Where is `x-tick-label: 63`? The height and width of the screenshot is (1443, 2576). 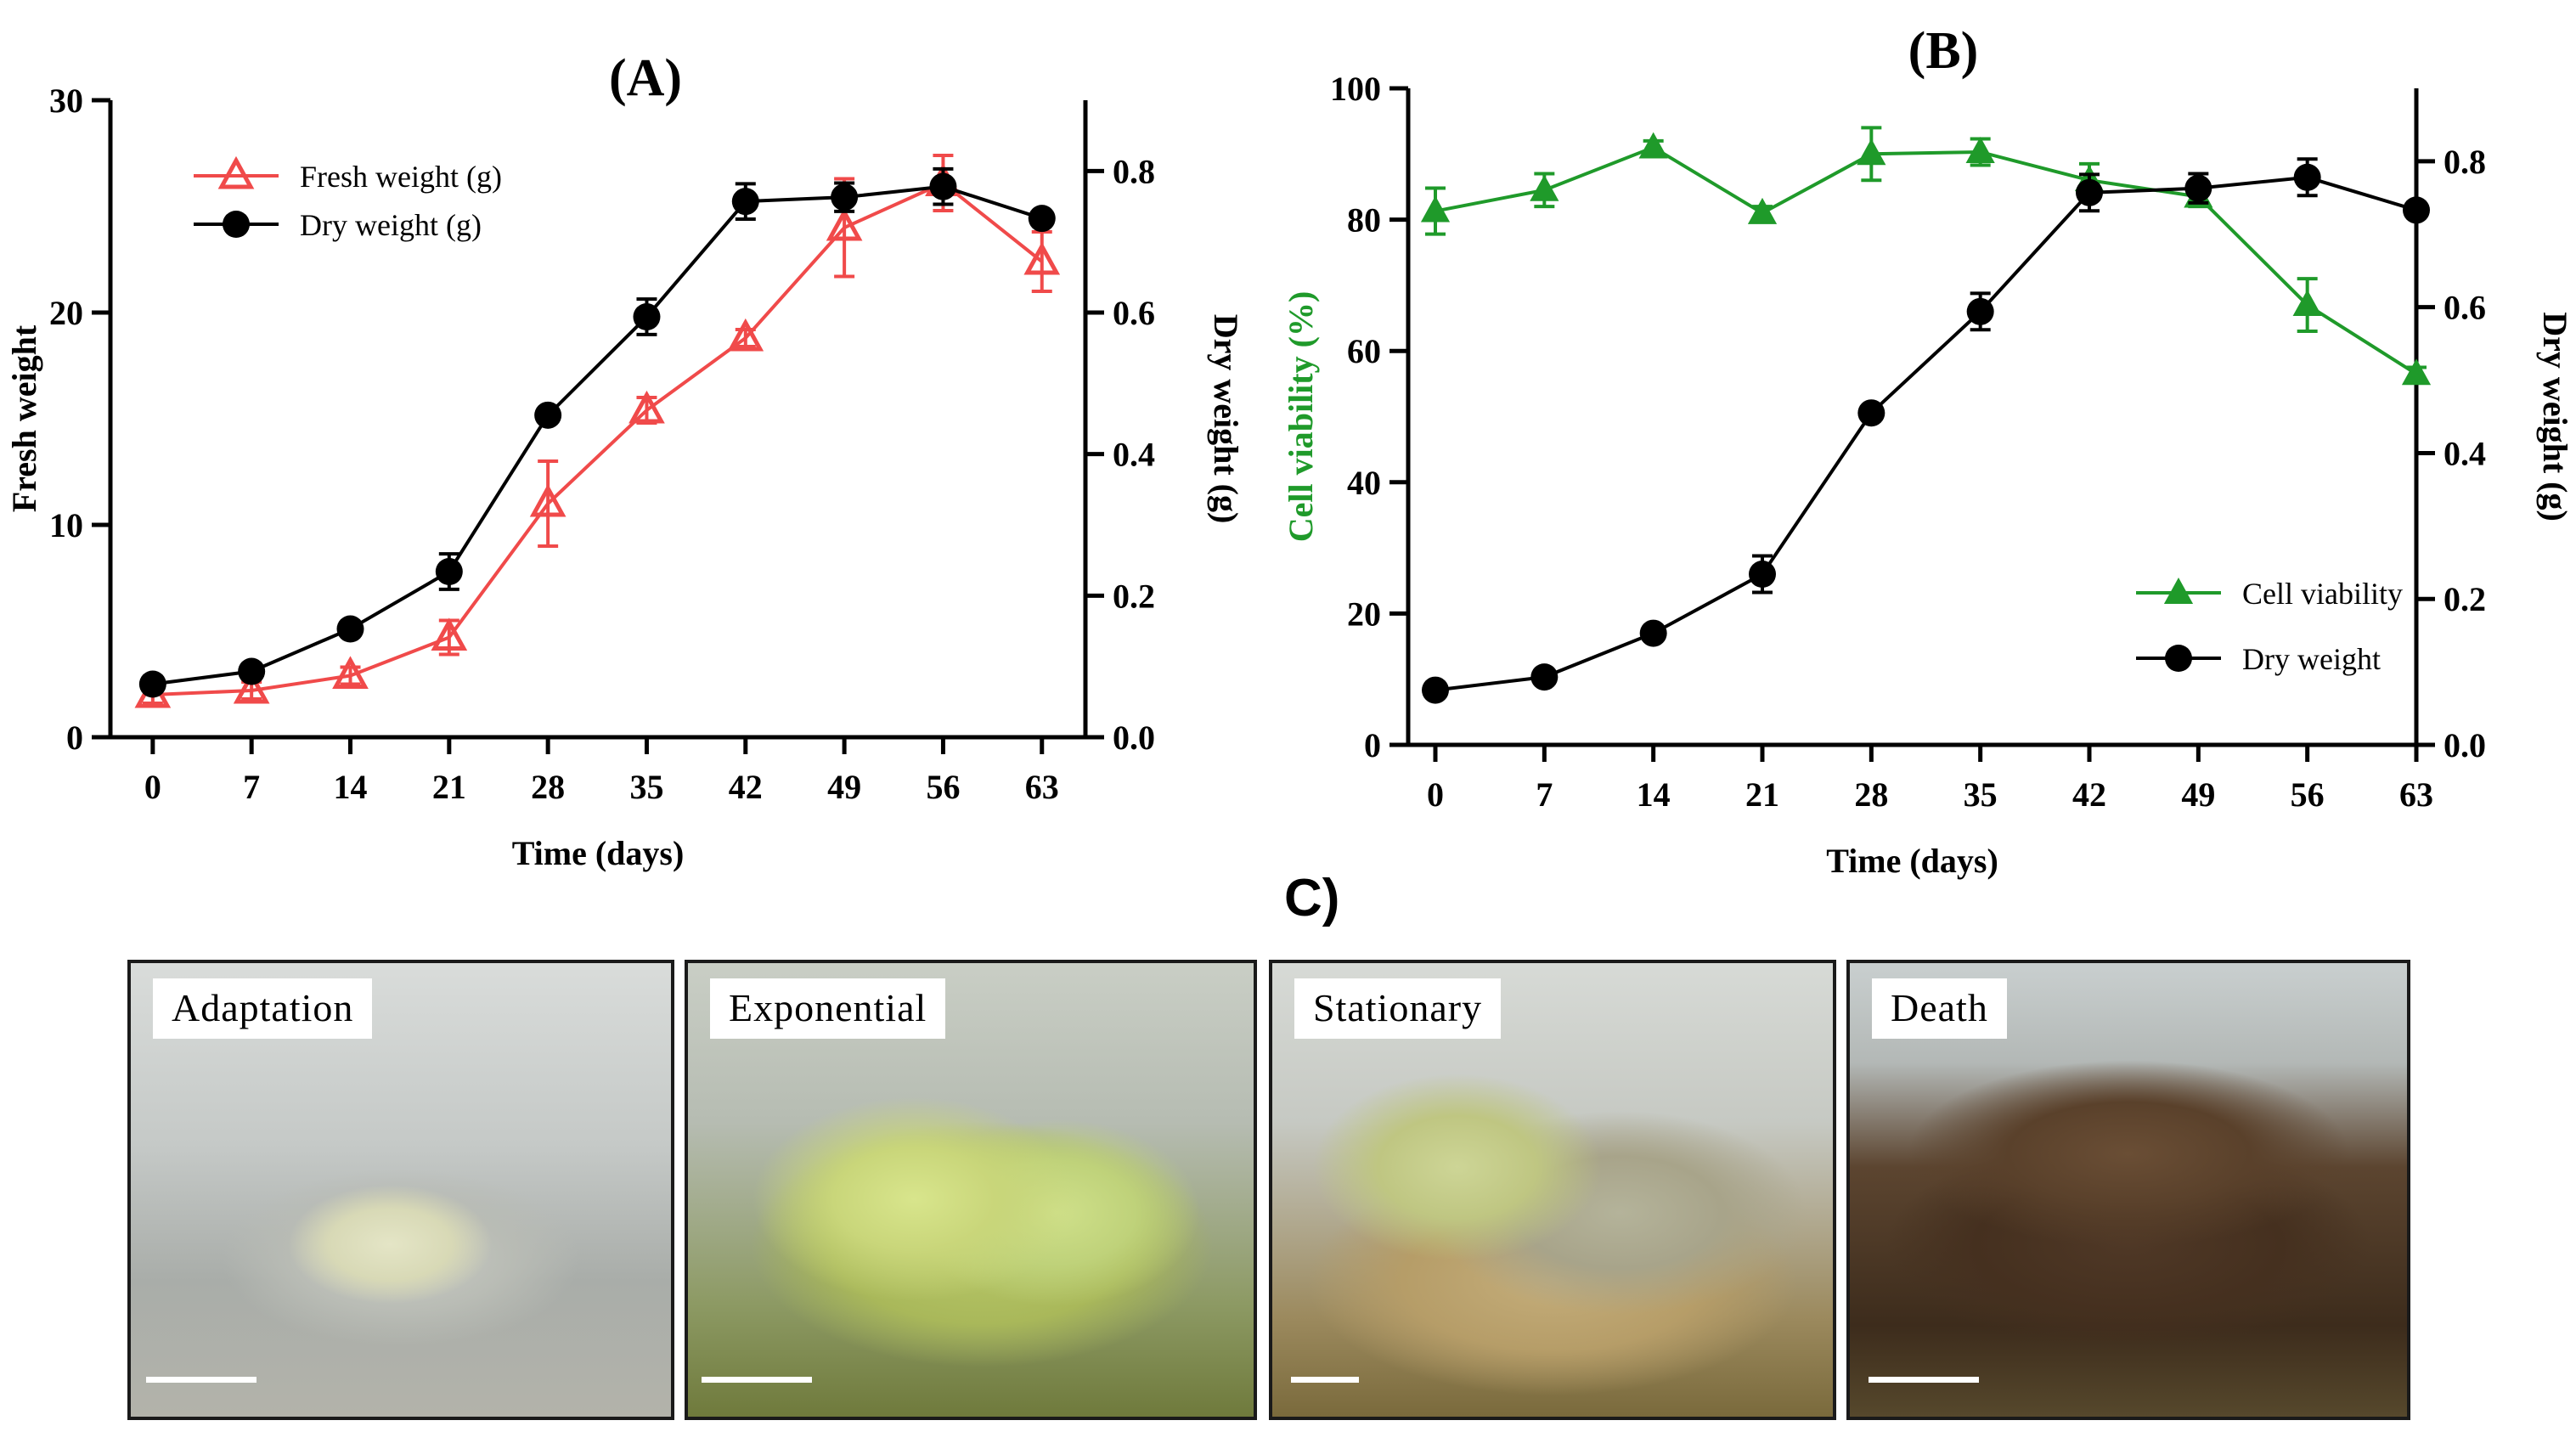
x-tick-label: 63 is located at coordinates (1042, 787).